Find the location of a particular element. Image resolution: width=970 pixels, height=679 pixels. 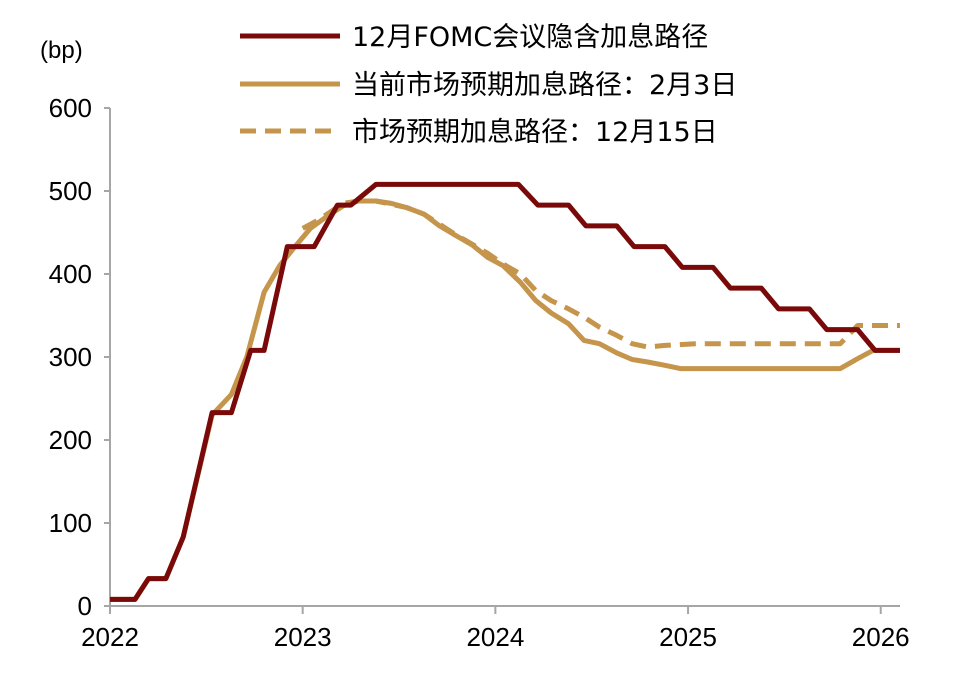

y-tick-label: 200 is located at coordinates (70, 440).